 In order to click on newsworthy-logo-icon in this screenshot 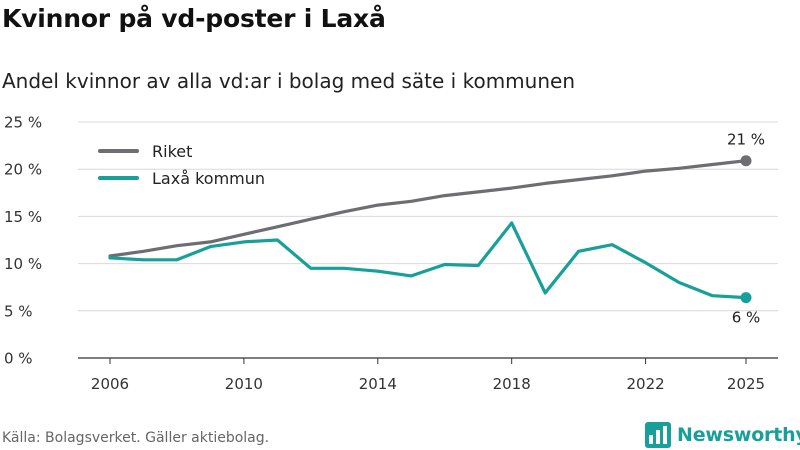, I will do `click(658, 435)`.